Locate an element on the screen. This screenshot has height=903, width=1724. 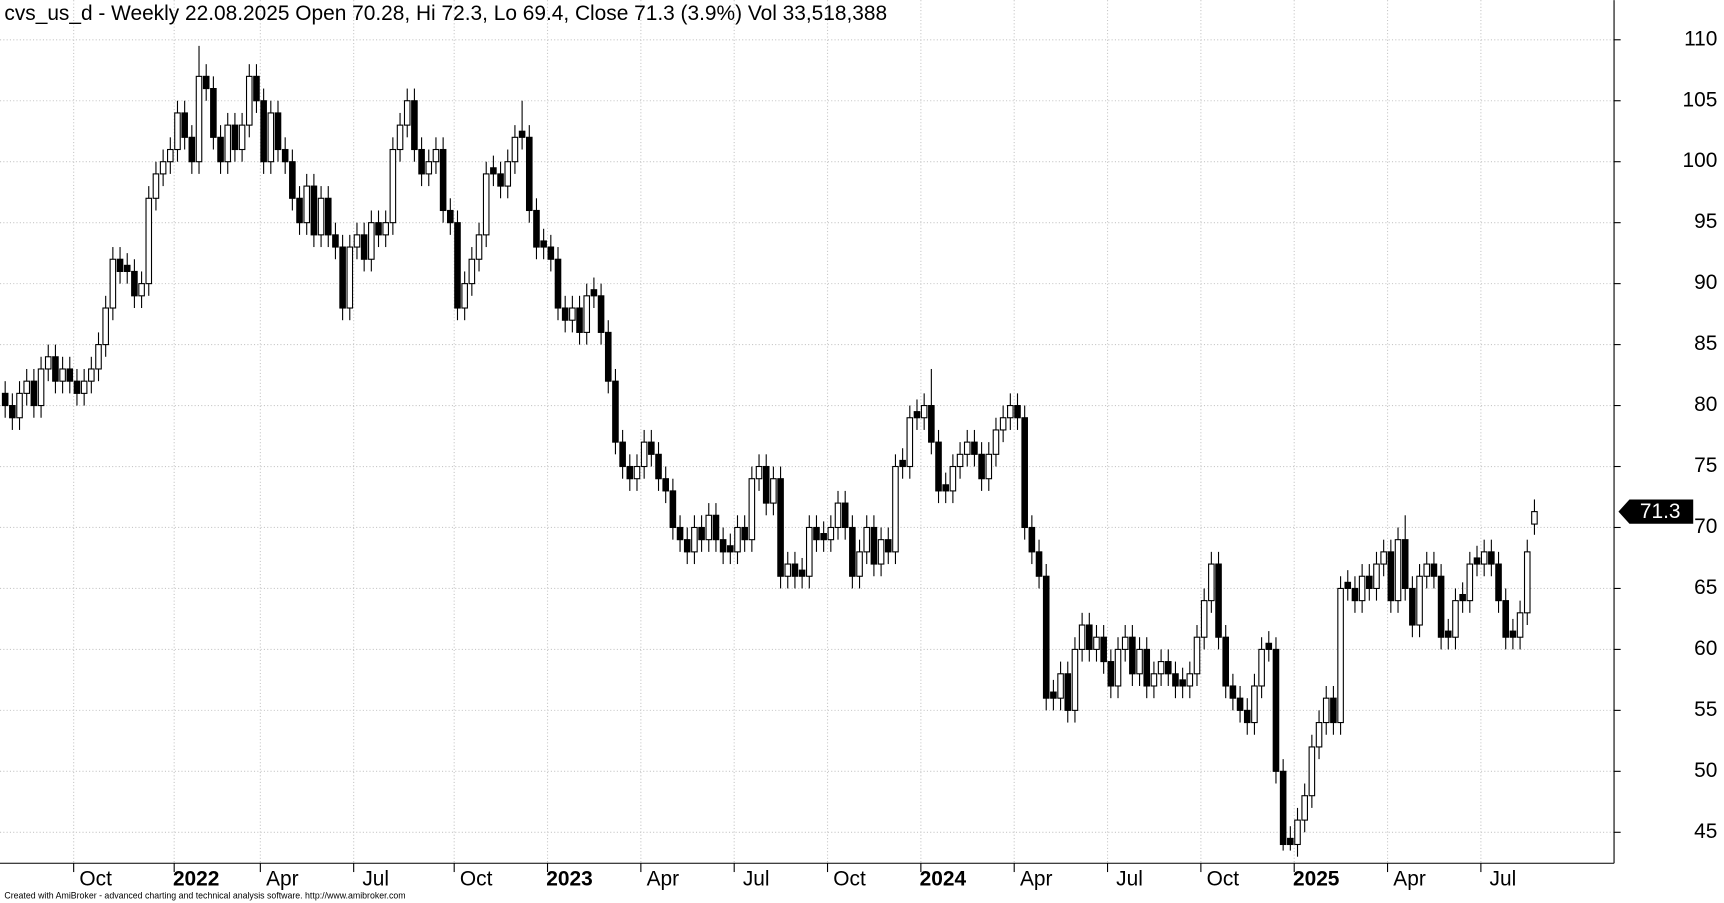
y-tick-label: 80 is located at coordinates (1705, 404).